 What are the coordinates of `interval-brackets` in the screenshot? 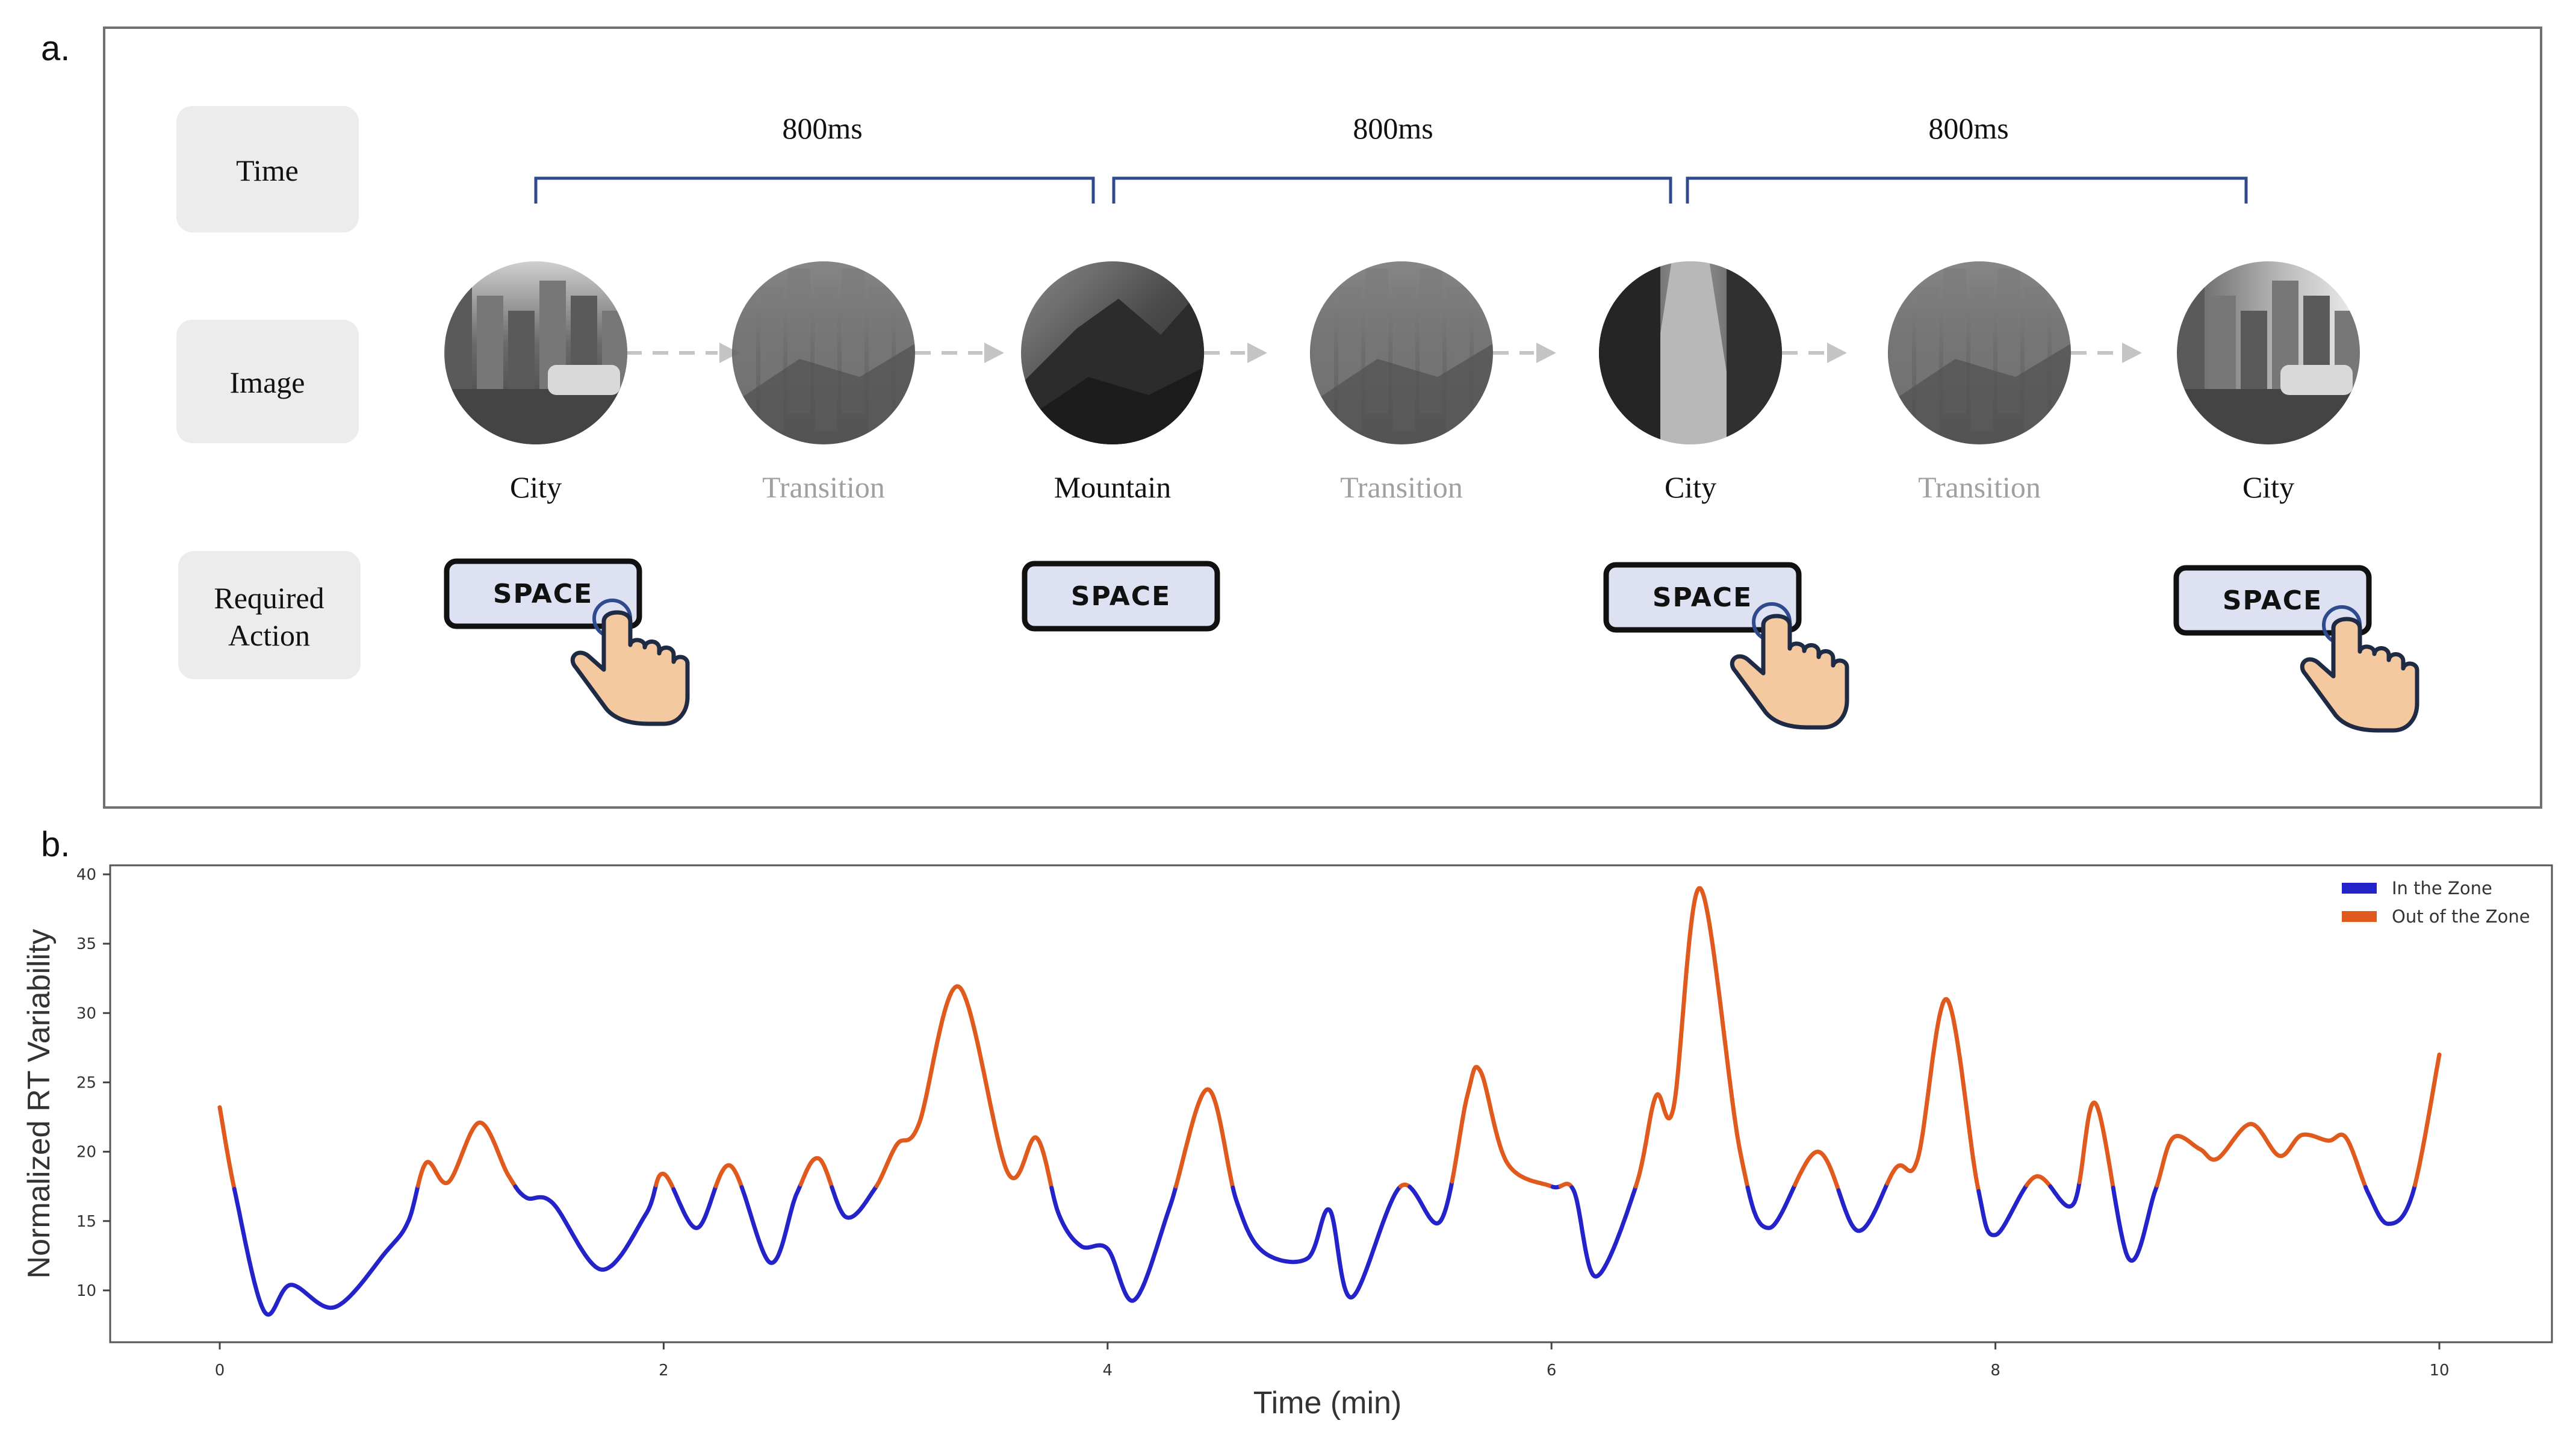 It's located at (1391, 190).